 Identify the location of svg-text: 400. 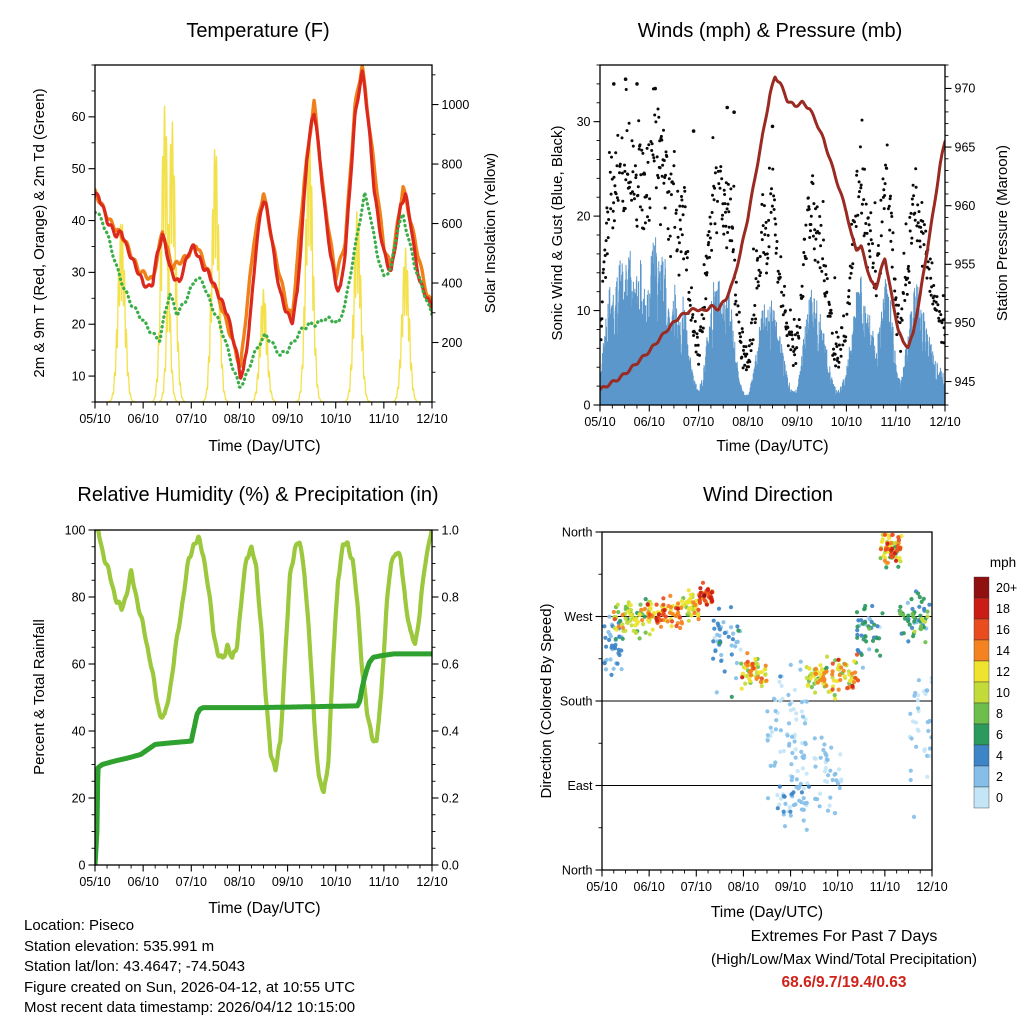
(452, 283).